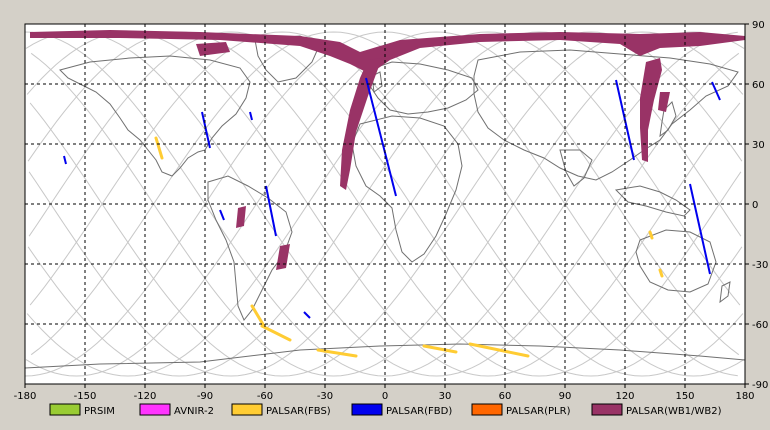  Describe the element at coordinates (445, 396) in the screenshot. I see `longitude-tick-label: 30` at that location.